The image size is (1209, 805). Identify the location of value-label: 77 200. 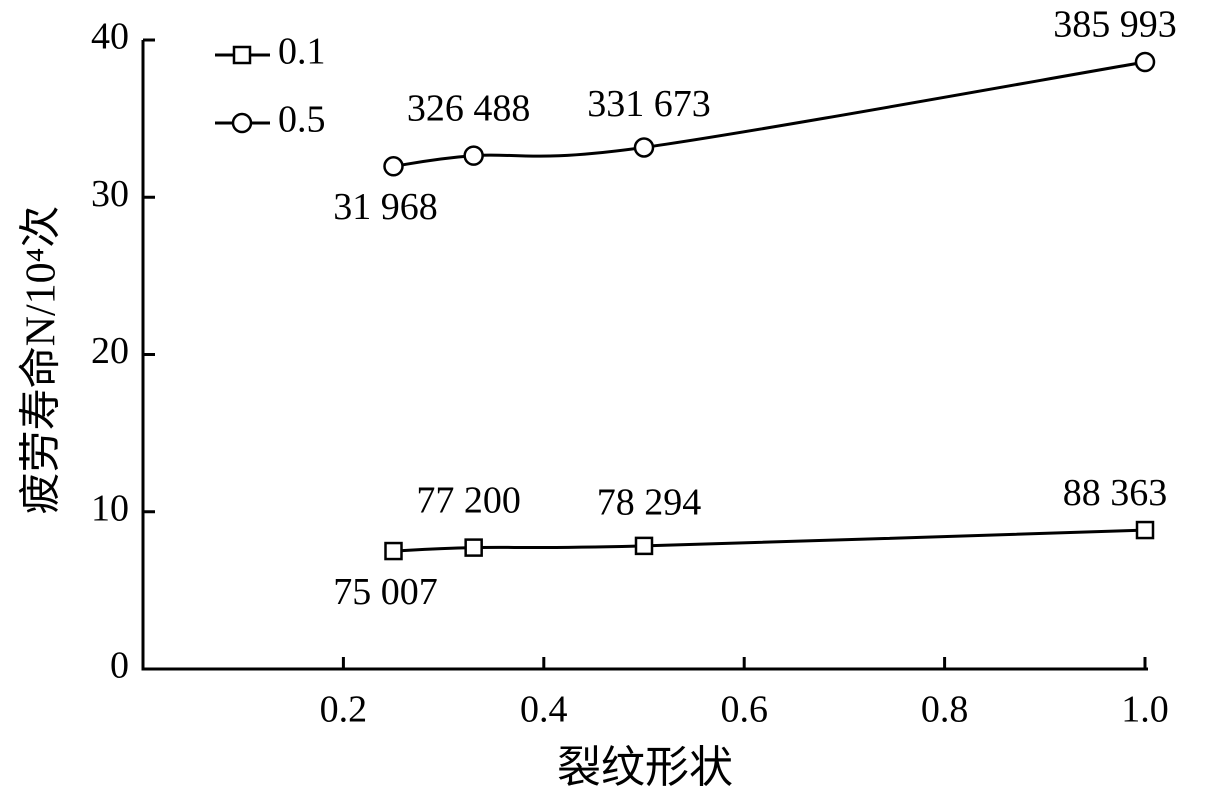
(468, 500).